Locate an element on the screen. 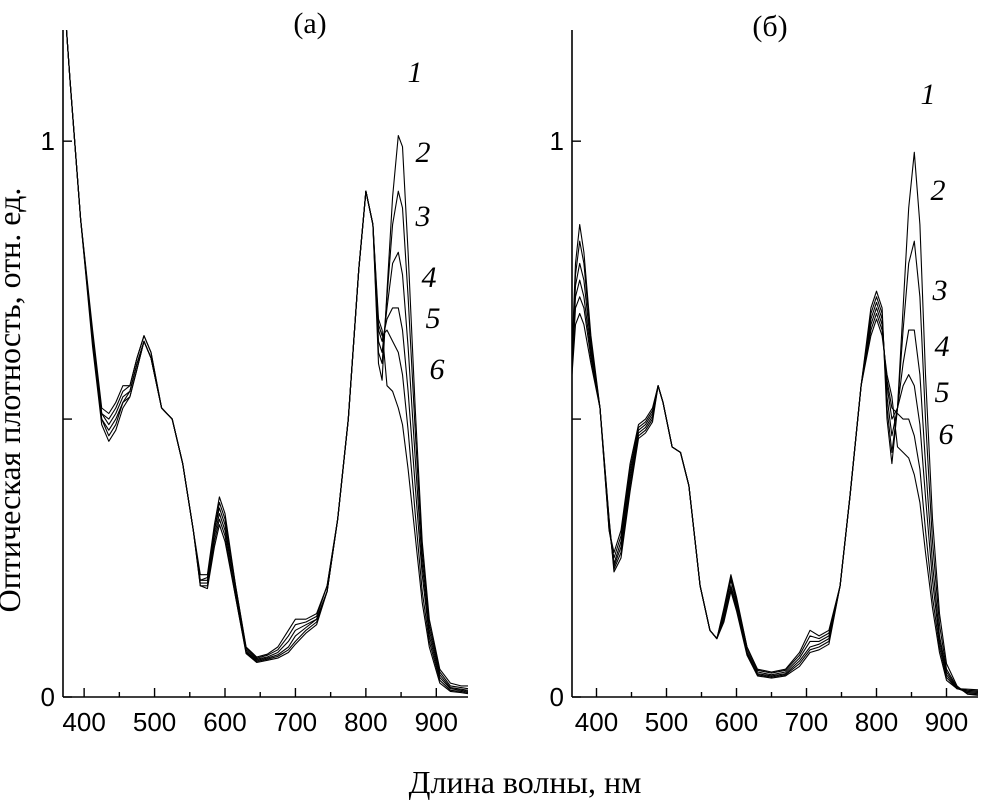  panel-label: (б) is located at coordinates (769, 26).